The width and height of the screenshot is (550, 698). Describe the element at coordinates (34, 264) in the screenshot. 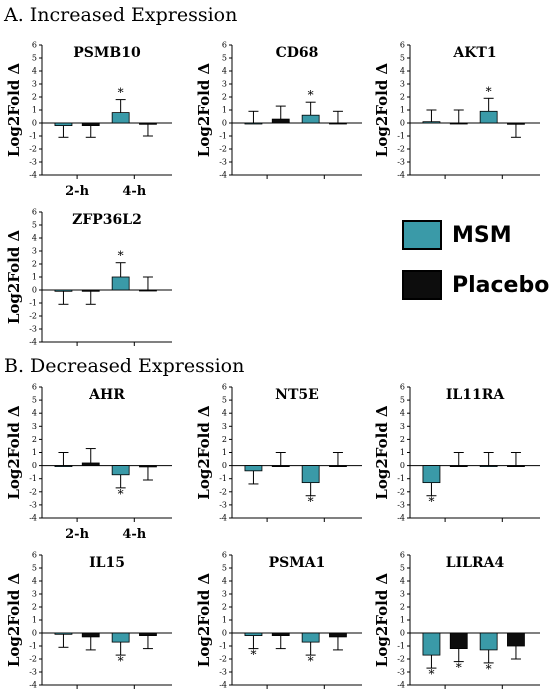

I see `chart-zfp36l2-y-tick-label: 2` at that location.